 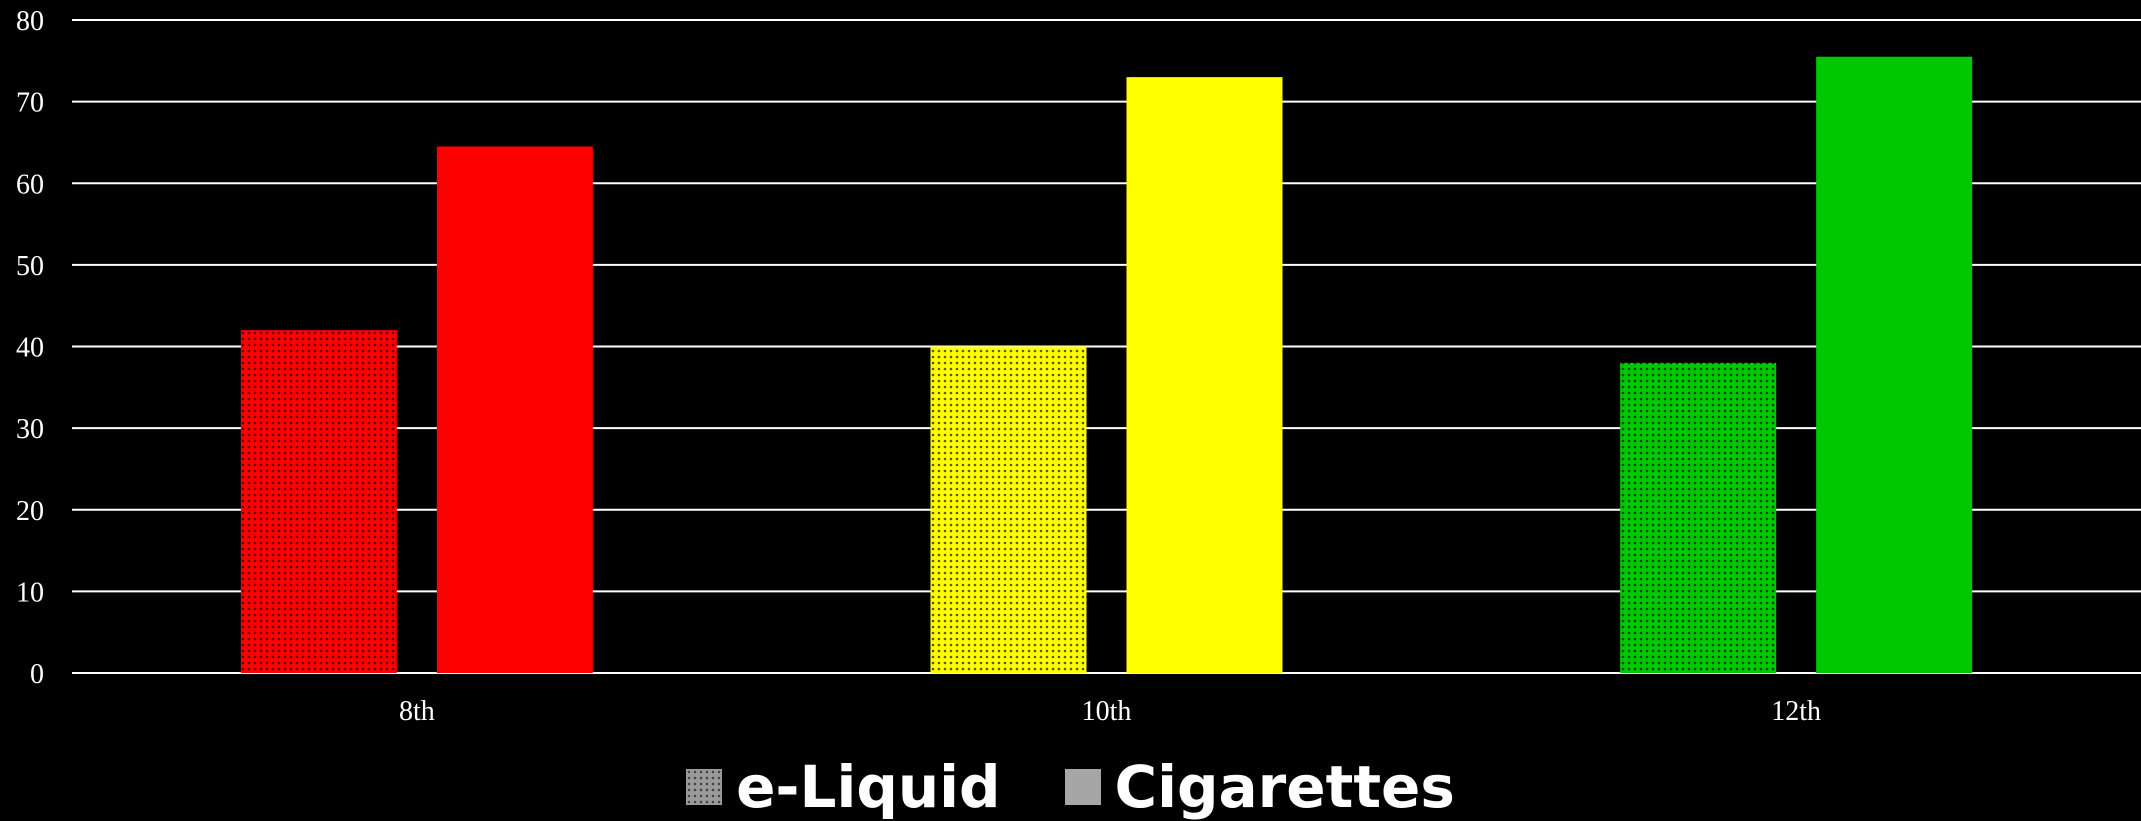 I want to click on y-tick-label: 40, so click(x=30, y=348).